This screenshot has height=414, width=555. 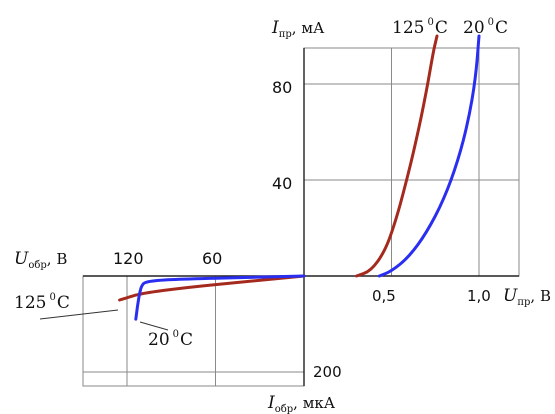 What do you see at coordinates (282, 183) in the screenshot?
I see `tick-forward-current-40: 40` at bounding box center [282, 183].